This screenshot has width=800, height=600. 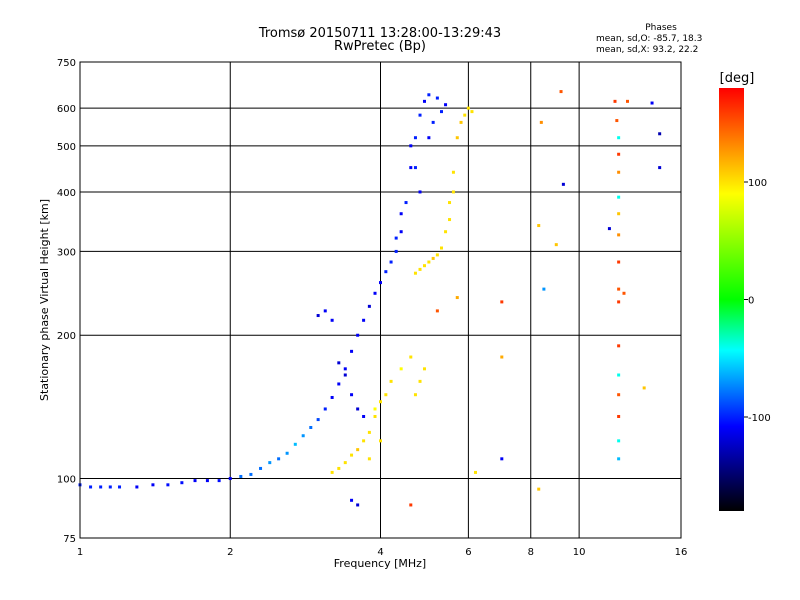 I want to click on colorbar-tick-label: 0, so click(x=751, y=301).